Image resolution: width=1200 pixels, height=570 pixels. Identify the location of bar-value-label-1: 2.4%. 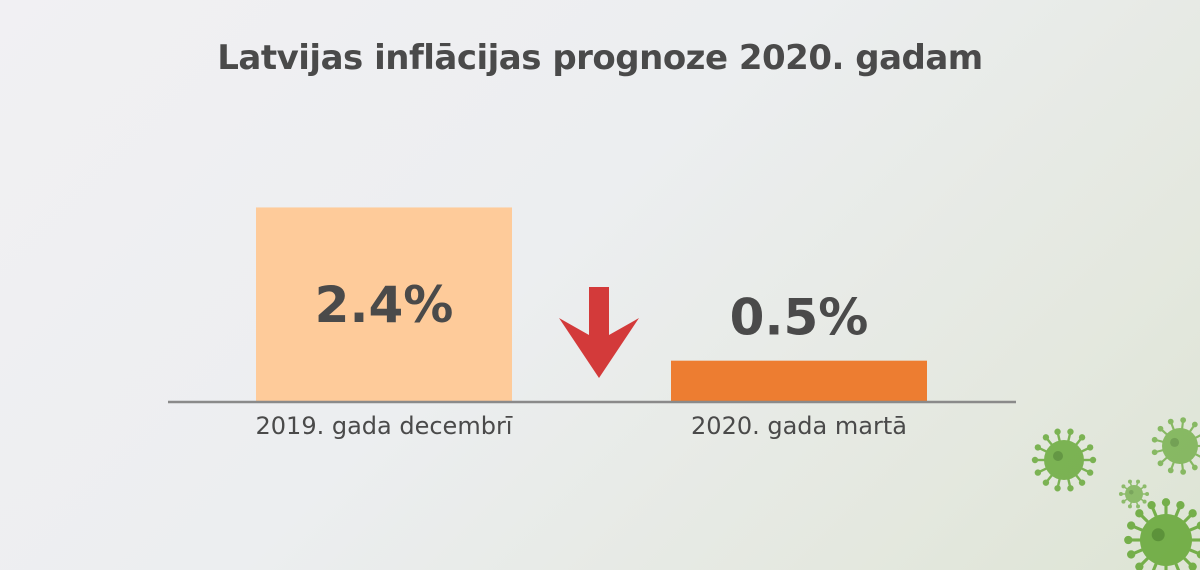
(384, 305).